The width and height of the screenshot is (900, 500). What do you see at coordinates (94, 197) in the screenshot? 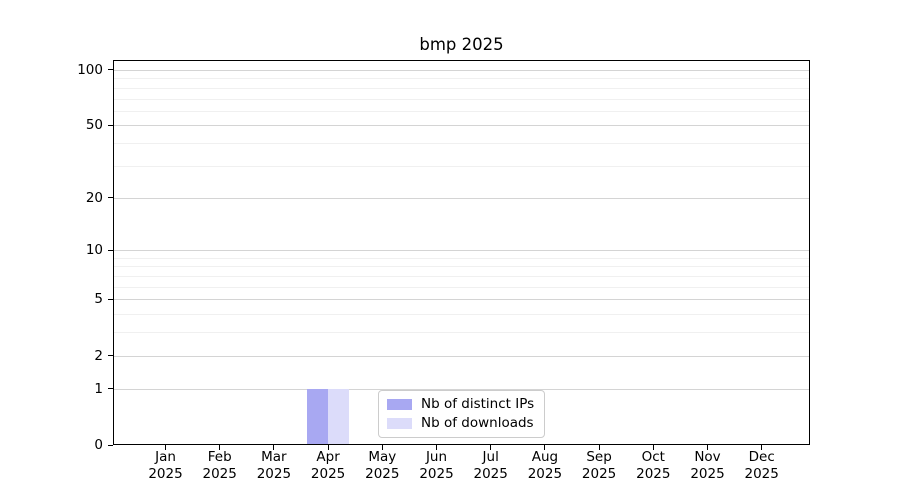
I see `y-tick-label: 20` at bounding box center [94, 197].